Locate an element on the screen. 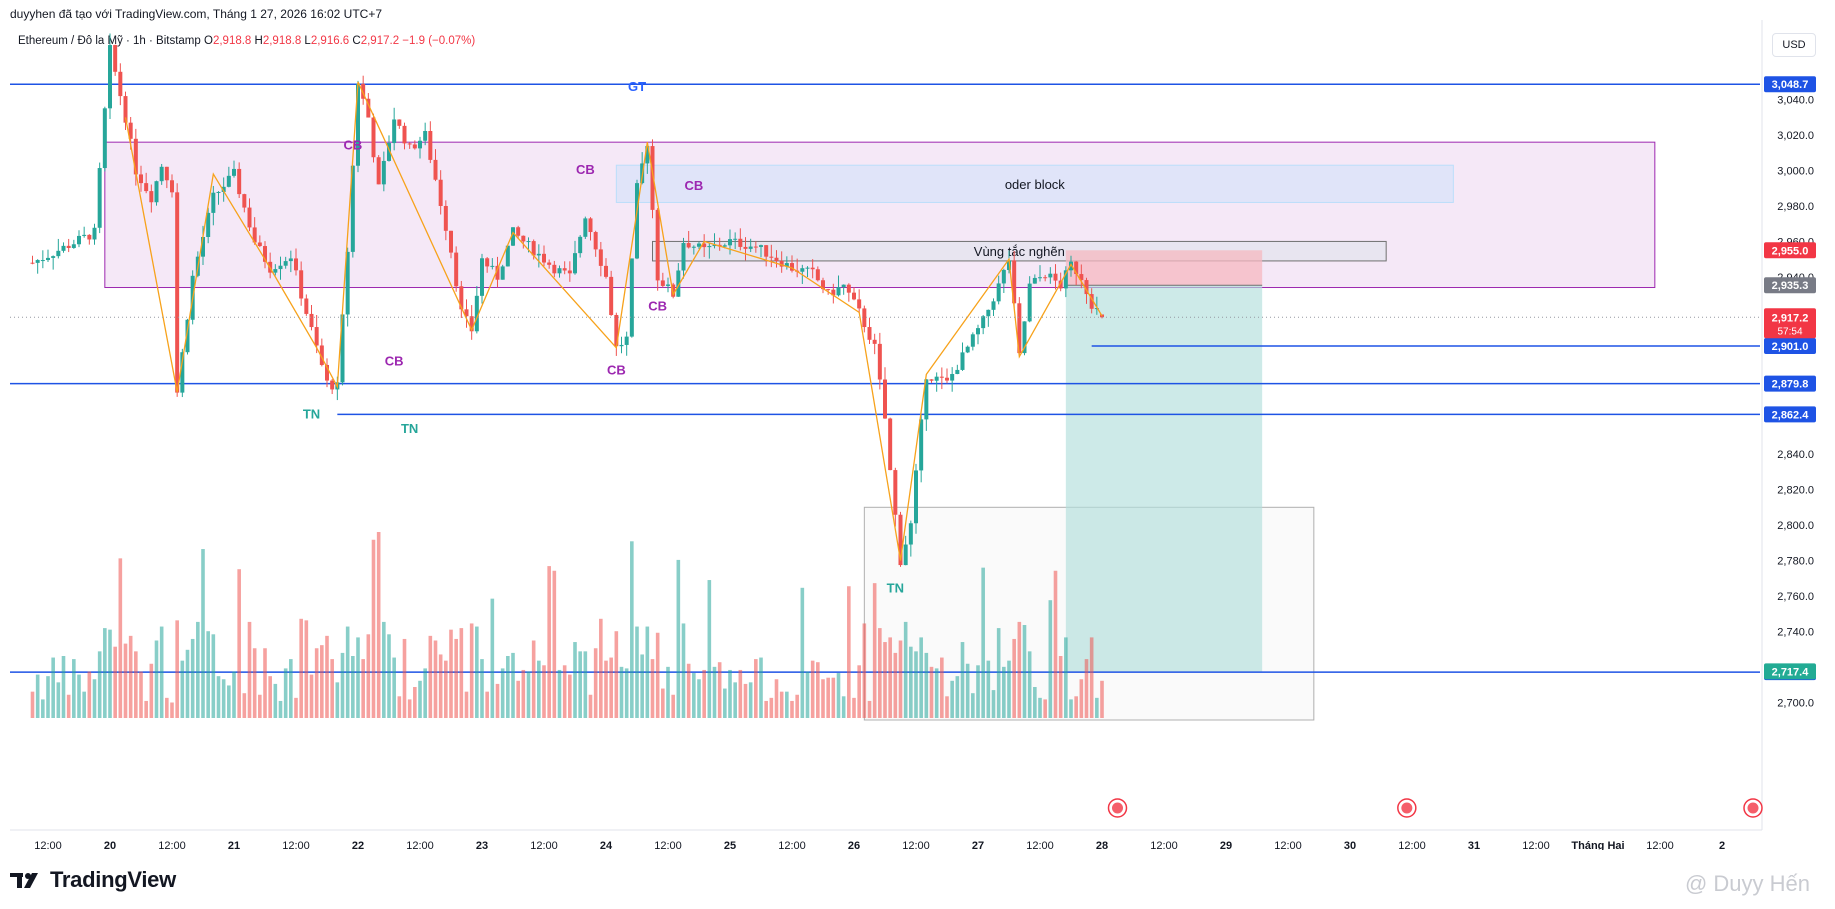 The width and height of the screenshot is (1835, 909). zone-oder-block is located at coordinates (1034, 183).